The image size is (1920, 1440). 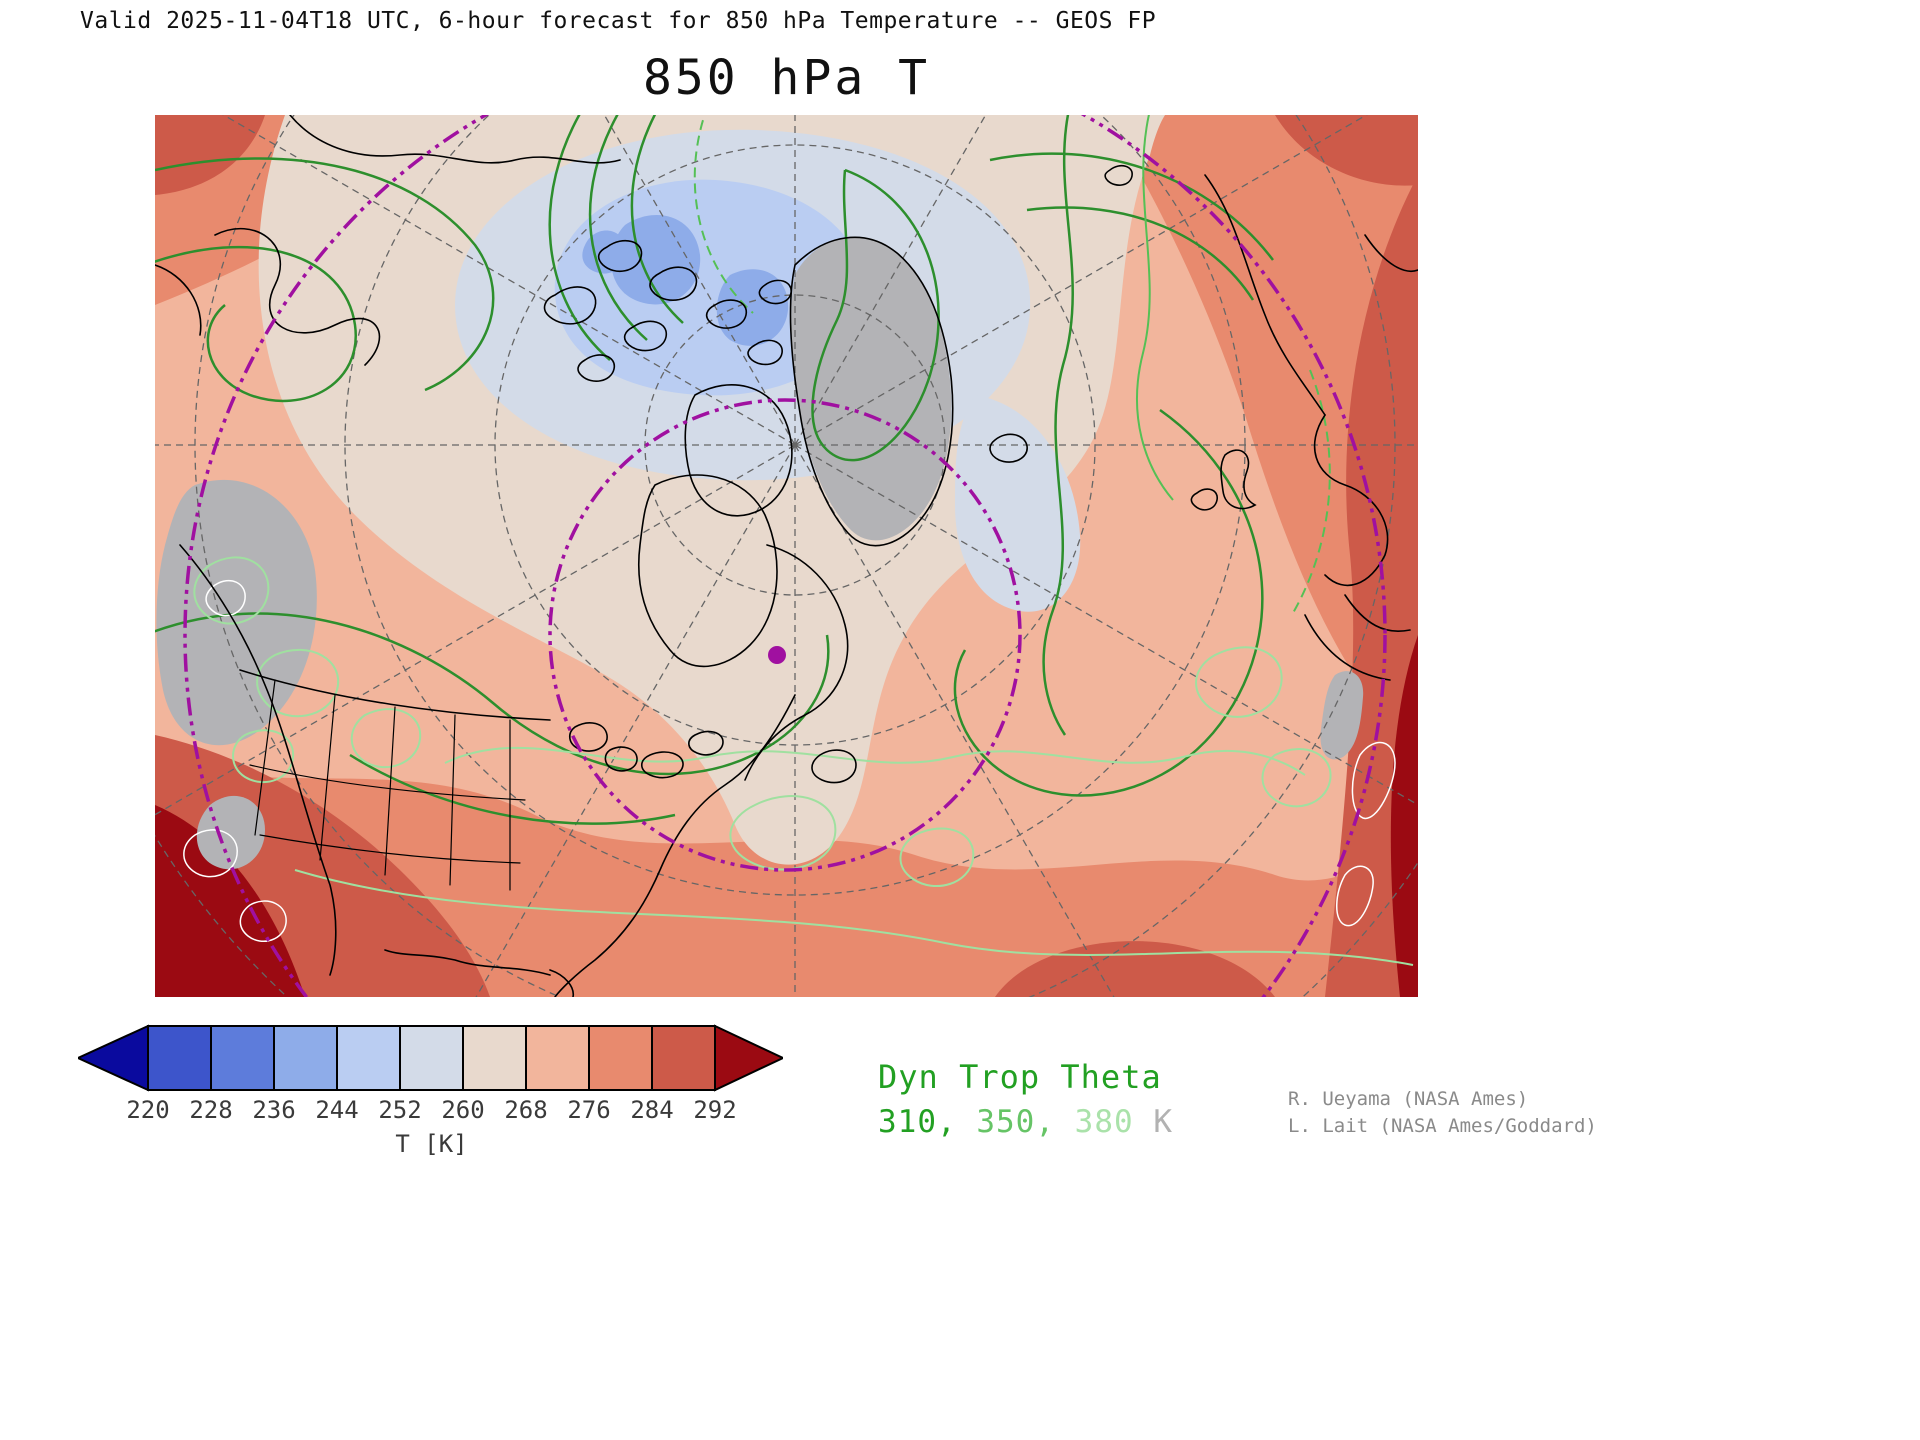 What do you see at coordinates (1020, 1077) in the screenshot?
I see `trop-theta-title: Dyn Trop Theta` at bounding box center [1020, 1077].